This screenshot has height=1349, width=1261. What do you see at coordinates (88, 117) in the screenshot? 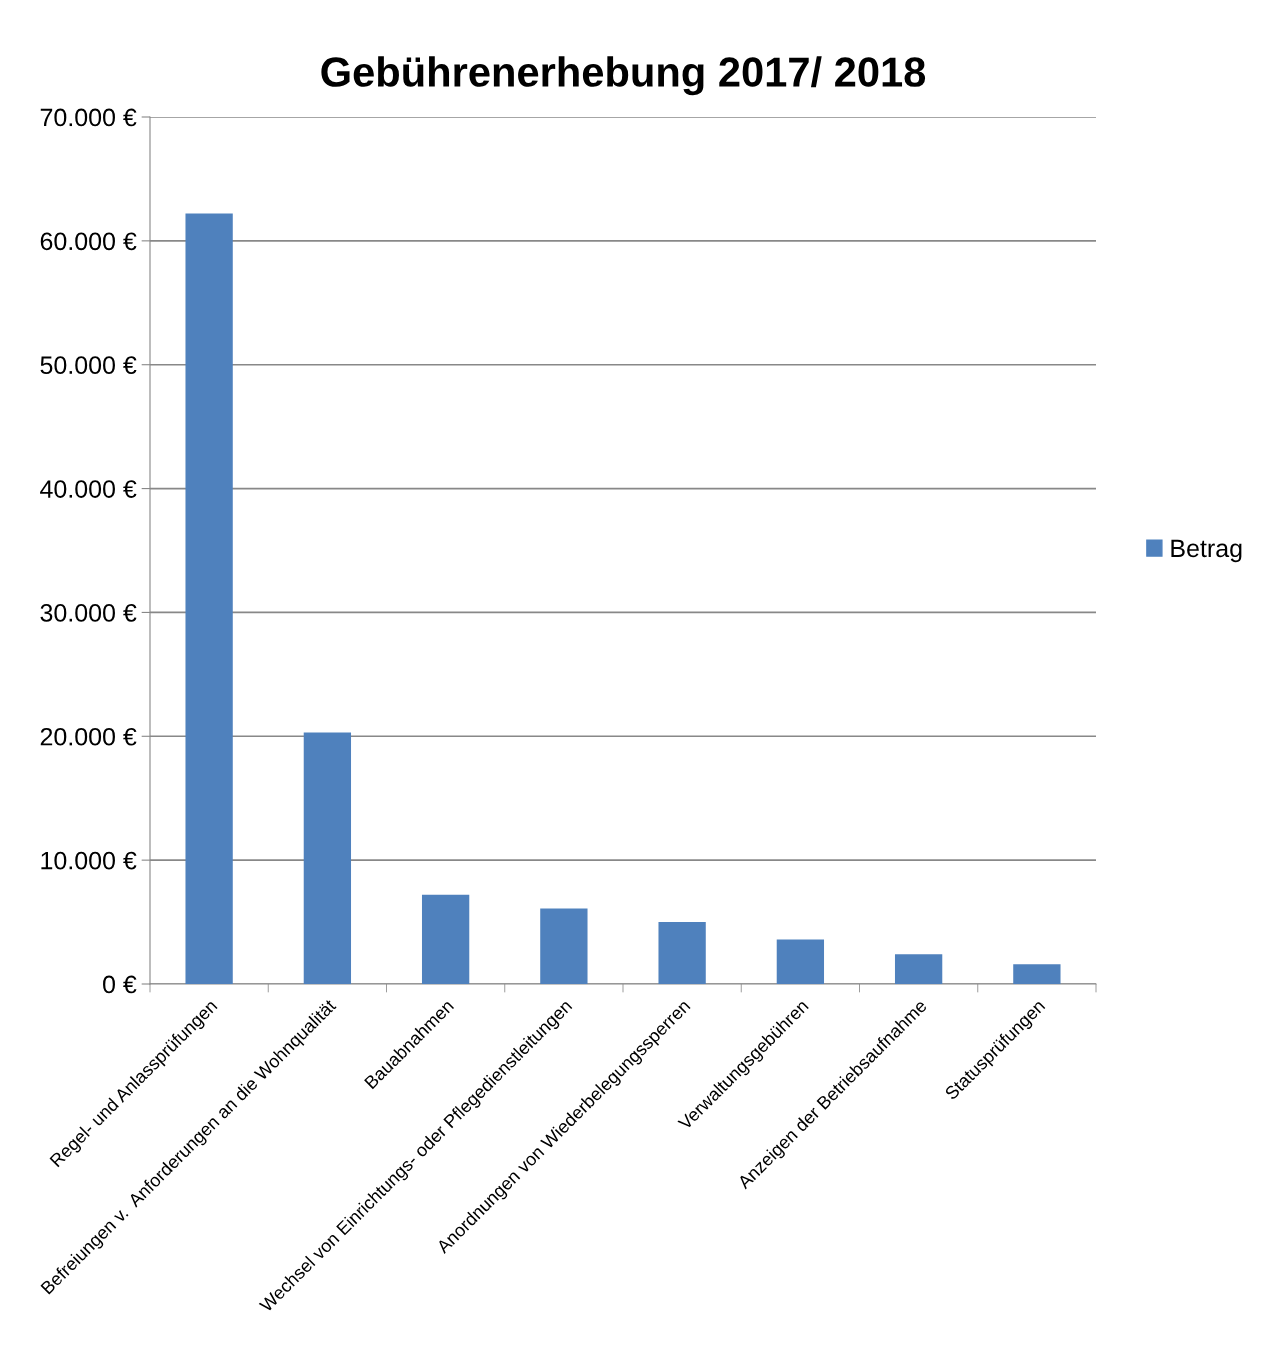
I see `y-tick-label: 70.000 €` at bounding box center [88, 117].